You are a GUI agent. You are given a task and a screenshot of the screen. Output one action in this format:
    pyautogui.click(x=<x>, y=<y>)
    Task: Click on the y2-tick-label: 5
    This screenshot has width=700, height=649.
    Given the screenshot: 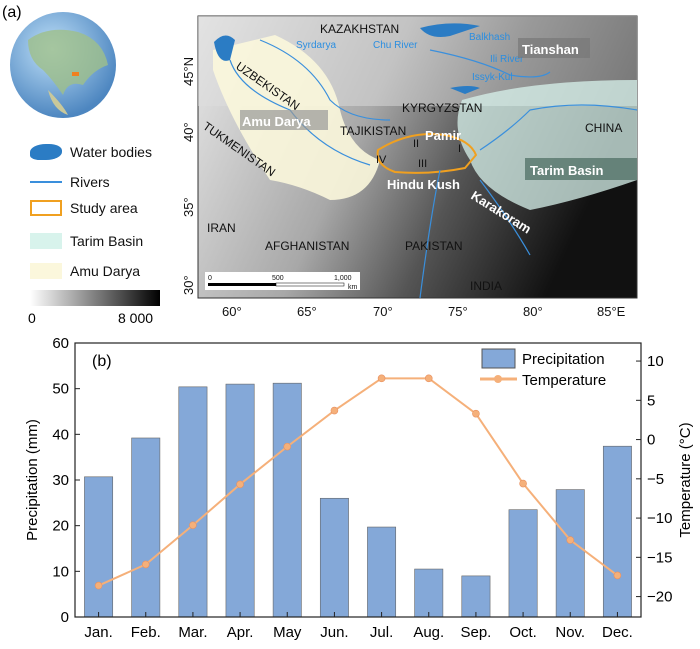 What is the action you would take?
    pyautogui.click(x=651, y=400)
    